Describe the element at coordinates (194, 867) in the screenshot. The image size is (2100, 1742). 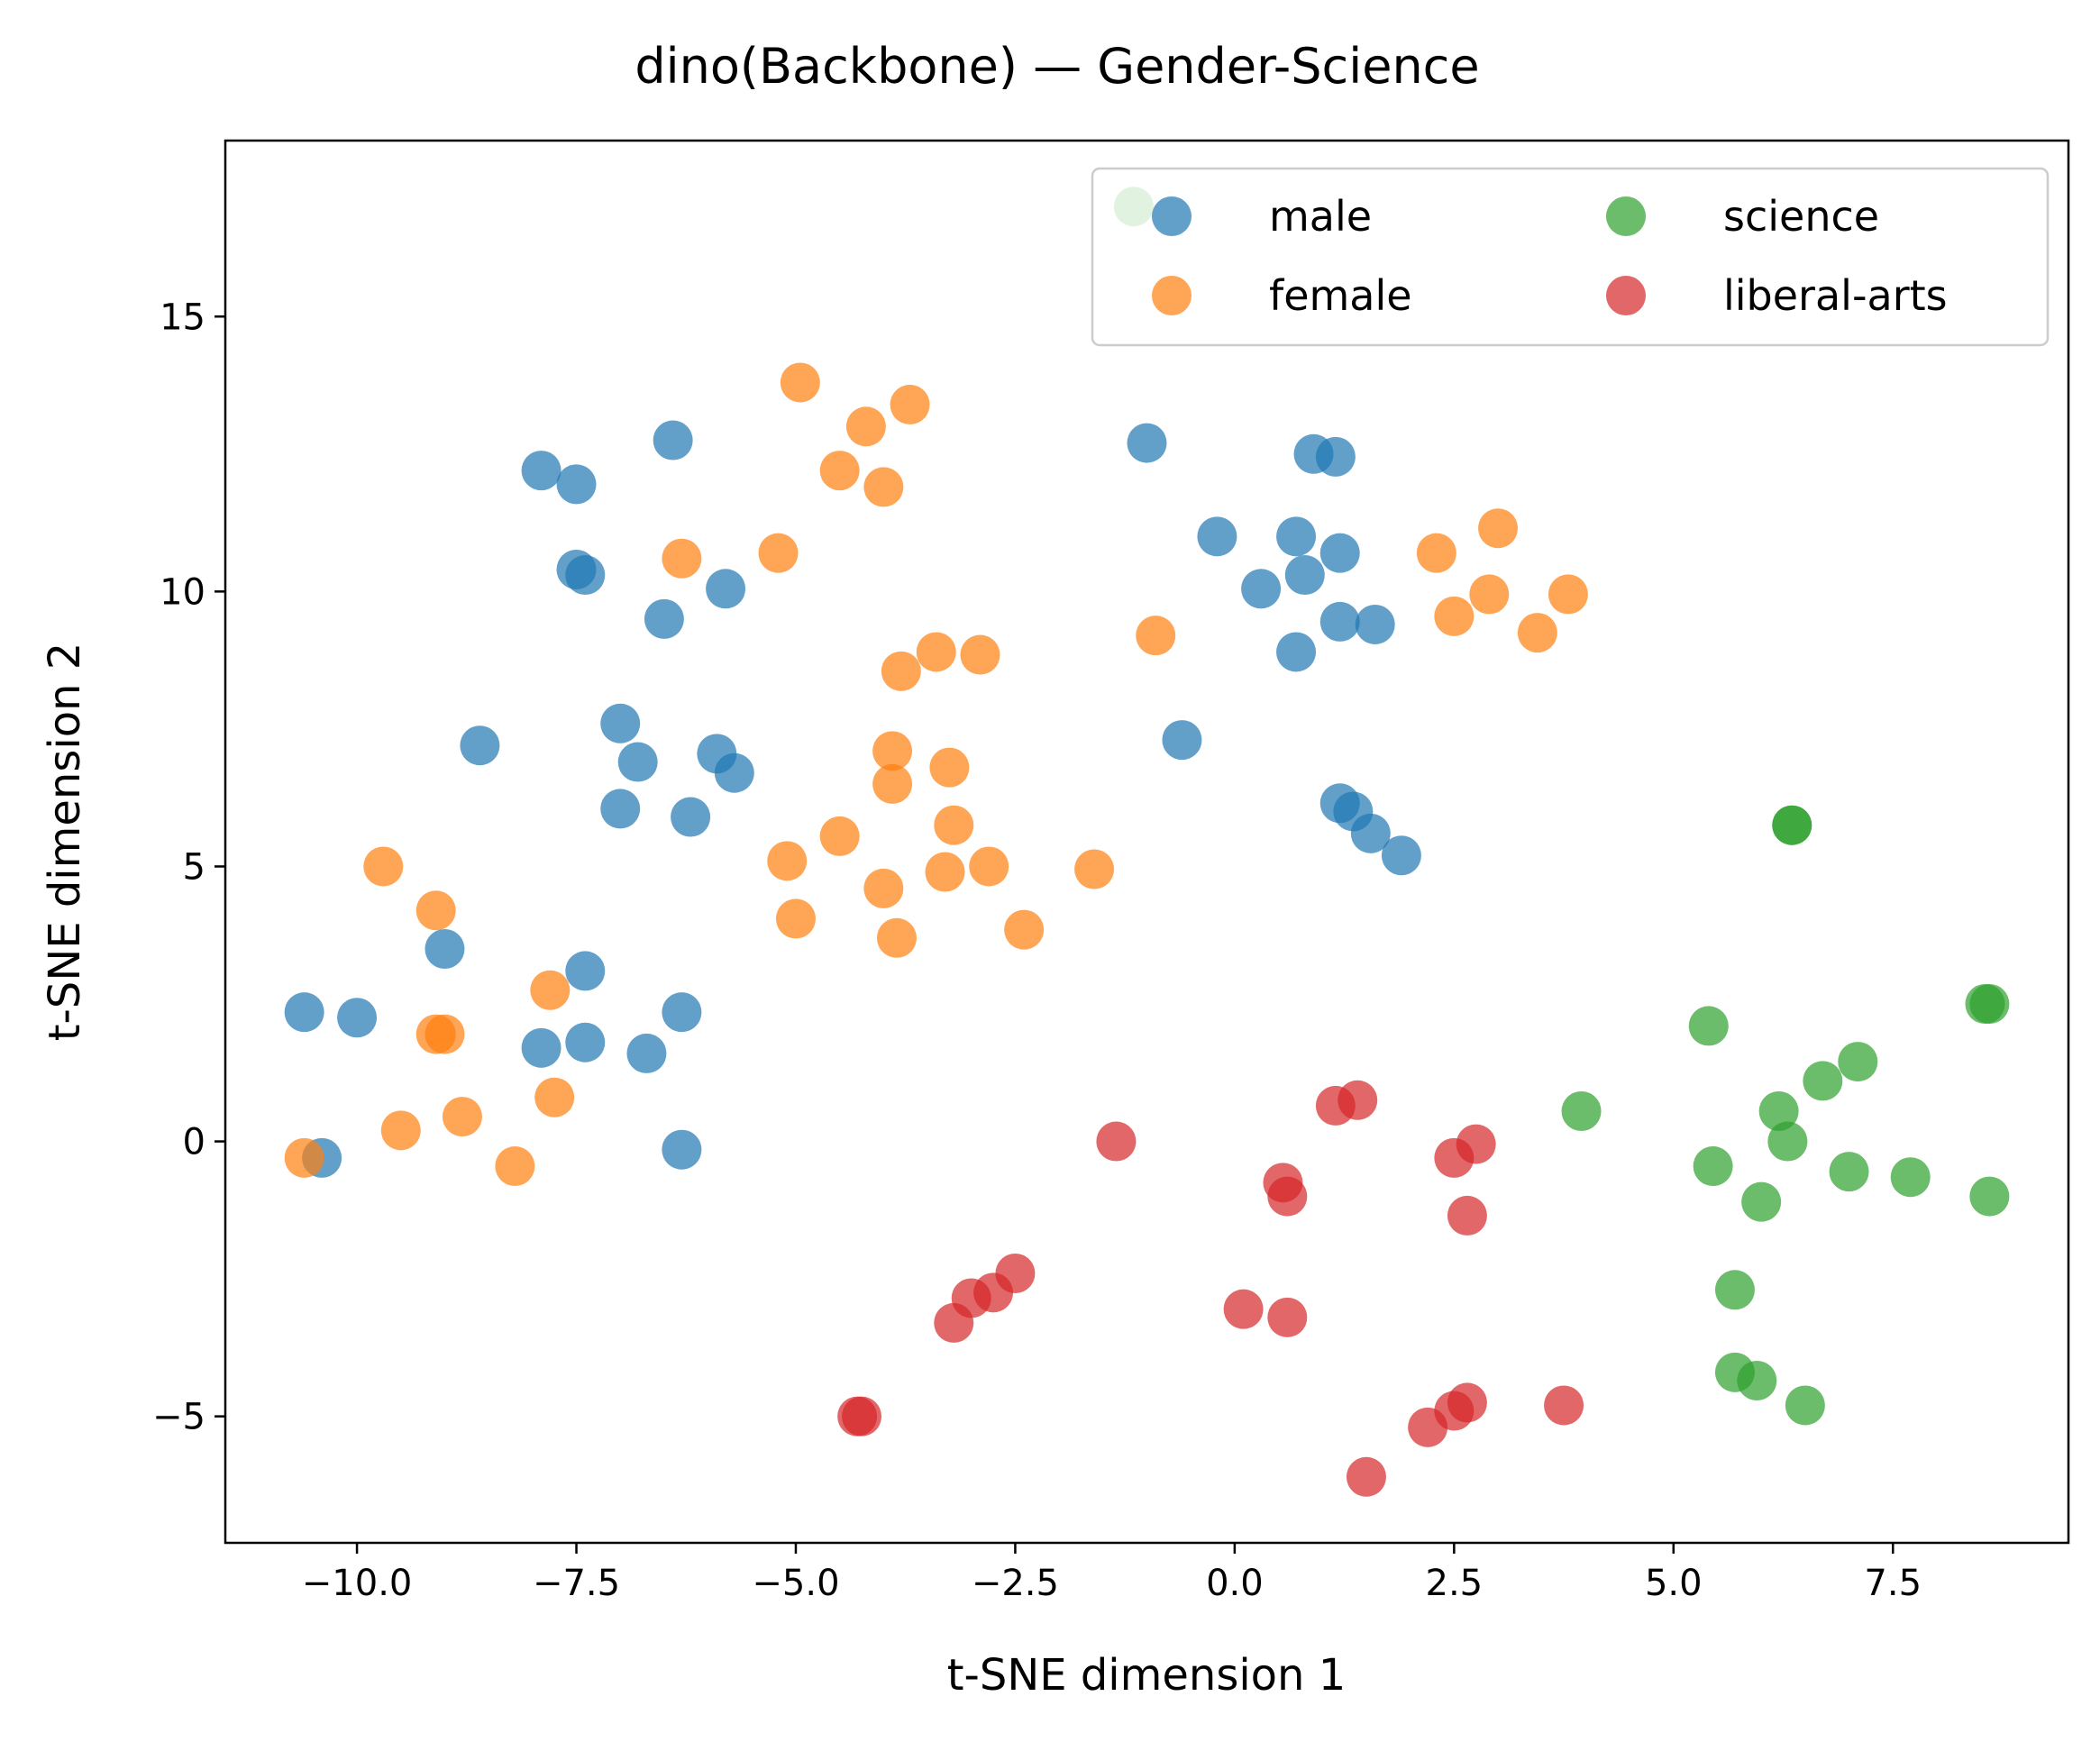
I see `y-tick-label: 5` at that location.